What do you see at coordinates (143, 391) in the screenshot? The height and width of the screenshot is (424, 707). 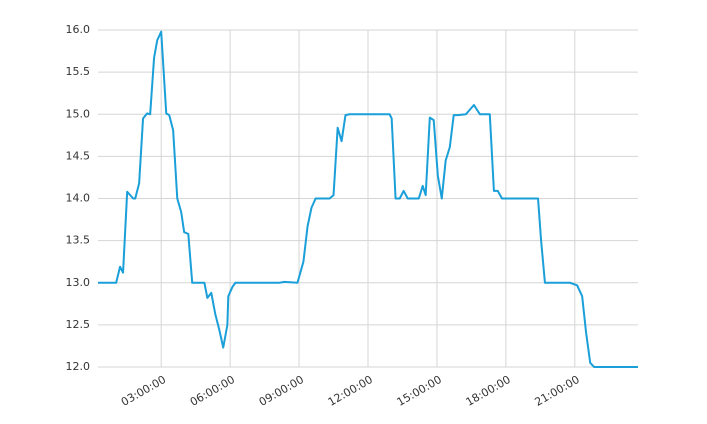 I see `x-tick-label: 03:00:00` at bounding box center [143, 391].